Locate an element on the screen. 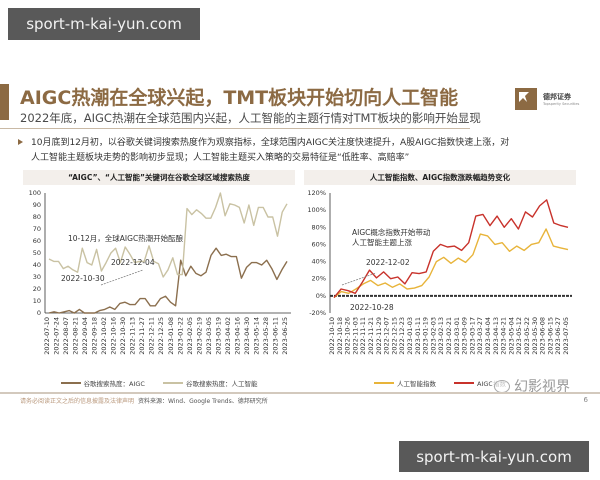 Image resolution: width=600 pixels, height=480 pixels. svg-text: 10 is located at coordinates (37, 301).